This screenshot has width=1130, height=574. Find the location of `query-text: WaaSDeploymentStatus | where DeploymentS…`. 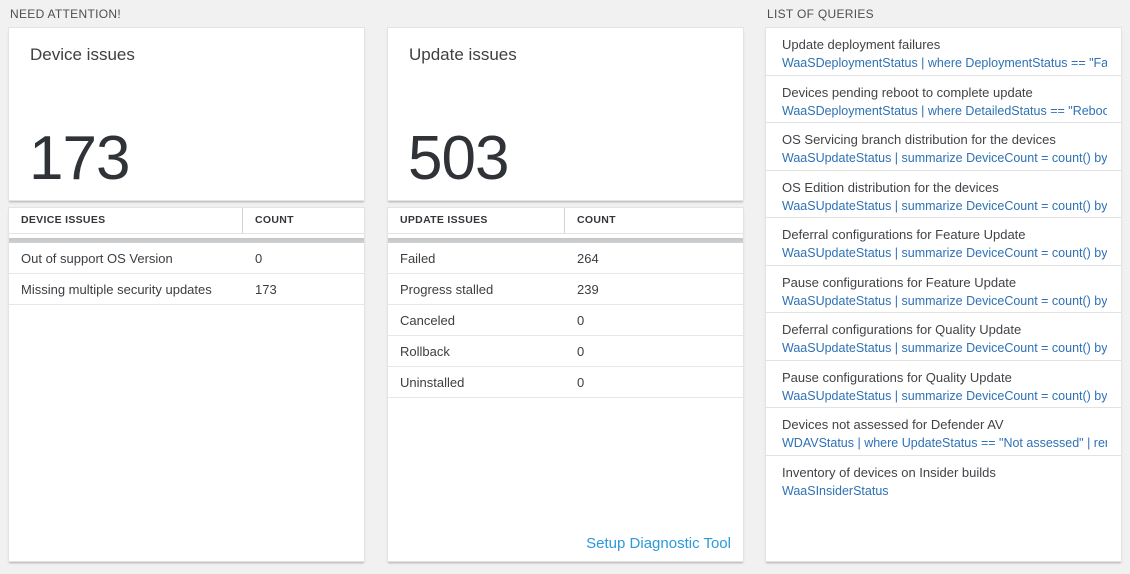

query-text: WaaSDeploymentStatus | where DeploymentS… is located at coordinates (944, 63).